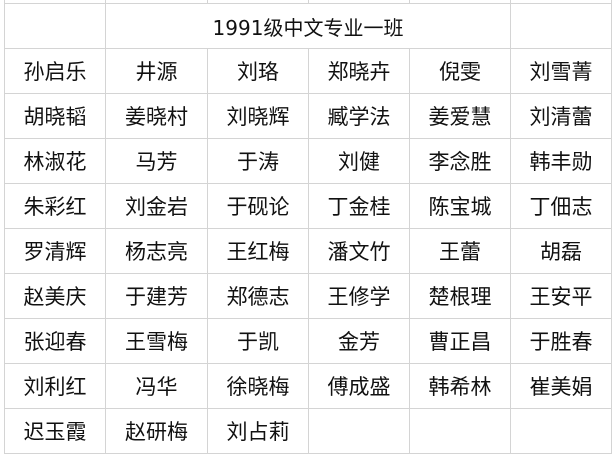 The height and width of the screenshot is (459, 616). I want to click on name-row: 罗清辉 杨志亮 王红梅 潘文竹 王蕾 胡磊, so click(308, 251).